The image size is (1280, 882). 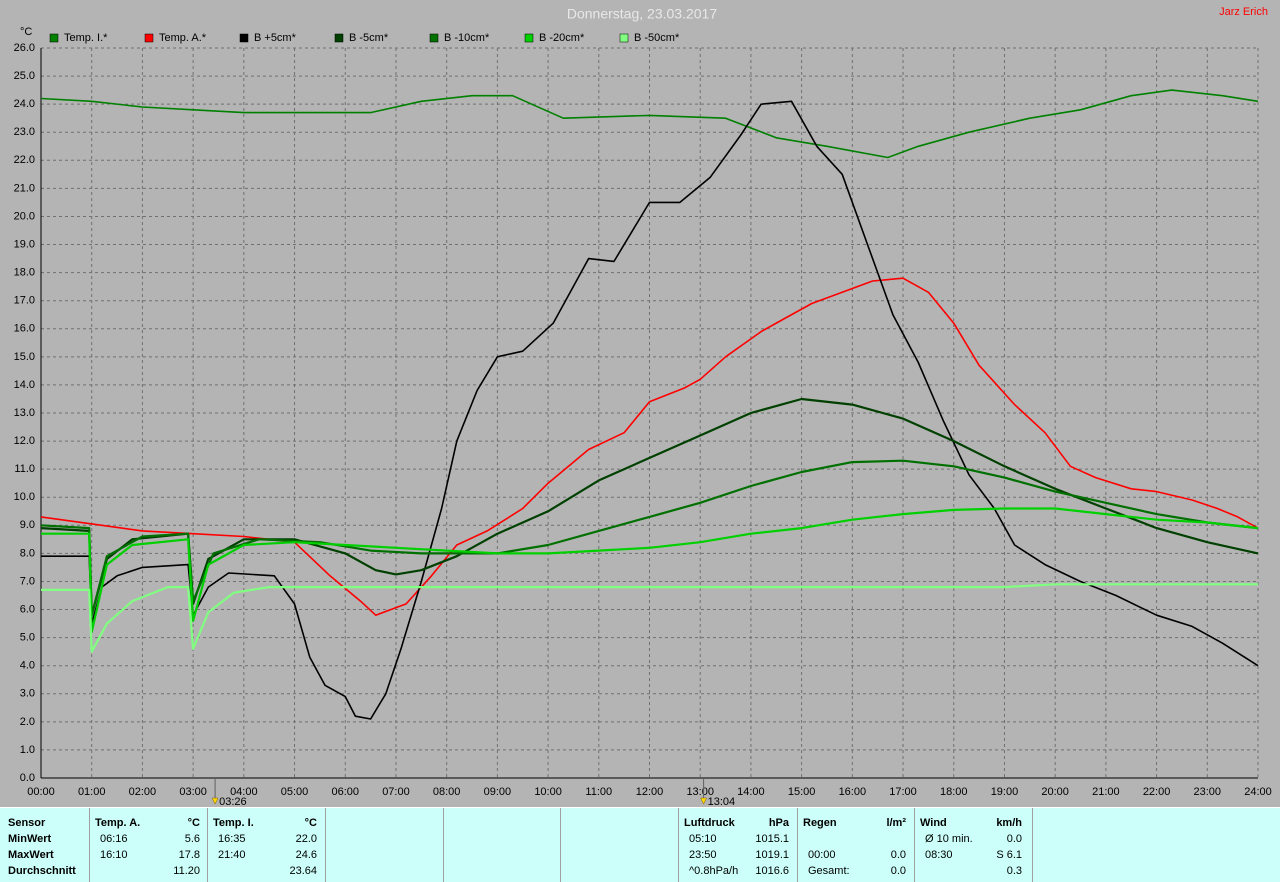 I want to click on legend-label: B -20cm*, so click(x=562, y=38).